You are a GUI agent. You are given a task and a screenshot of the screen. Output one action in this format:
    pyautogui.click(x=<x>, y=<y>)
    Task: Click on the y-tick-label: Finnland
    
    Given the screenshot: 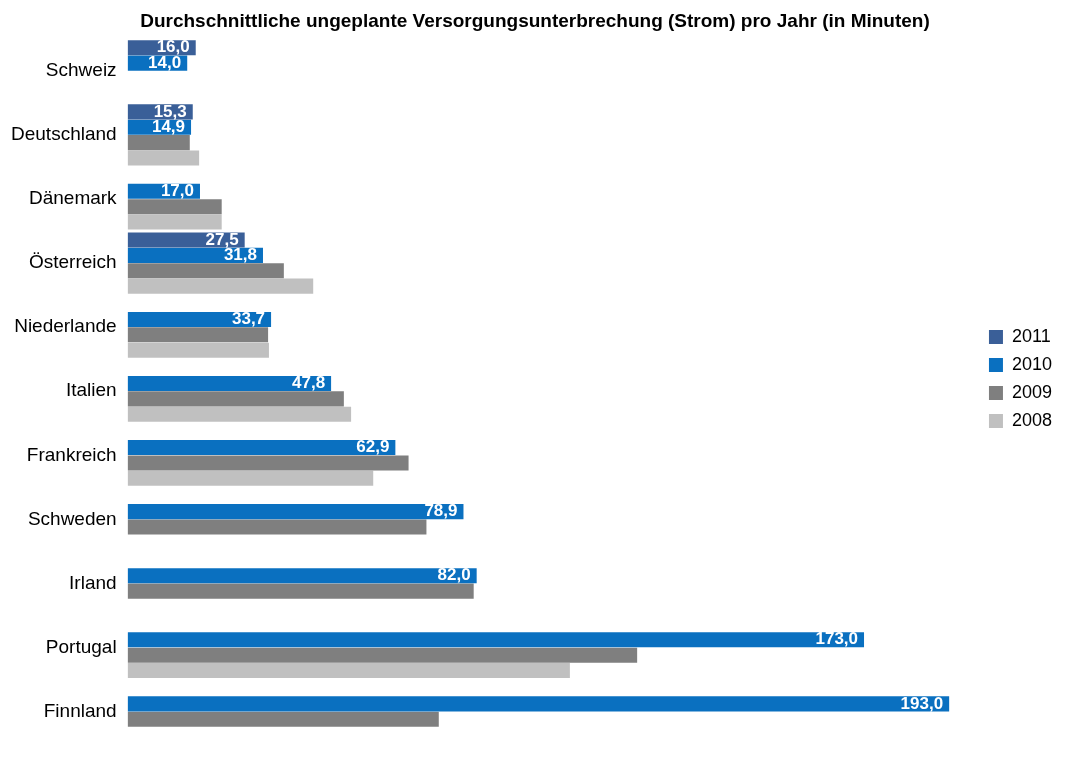 What is the action you would take?
    pyautogui.click(x=80, y=710)
    